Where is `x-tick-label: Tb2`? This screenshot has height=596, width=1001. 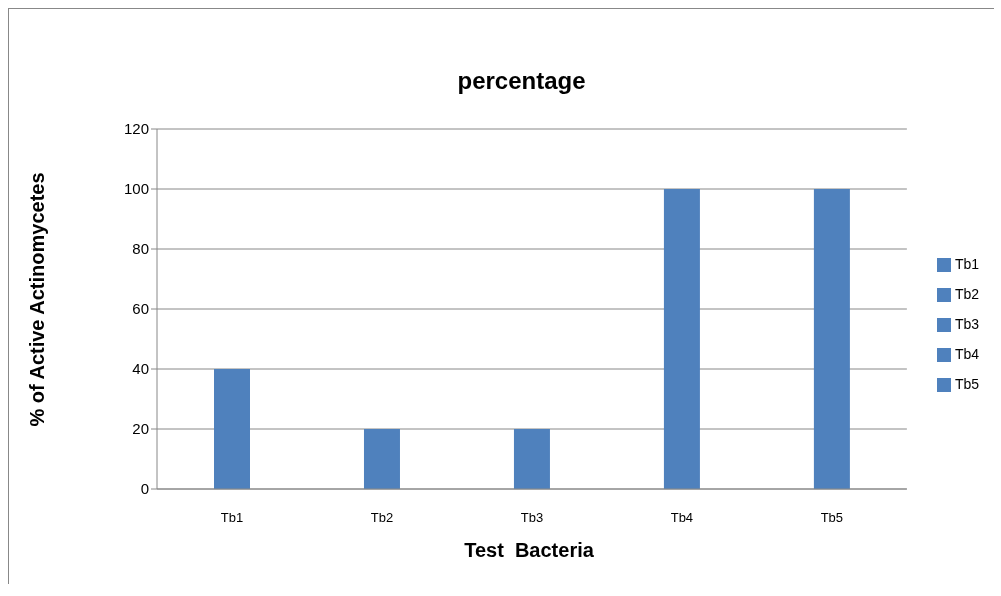 x-tick-label: Tb2 is located at coordinates (382, 518).